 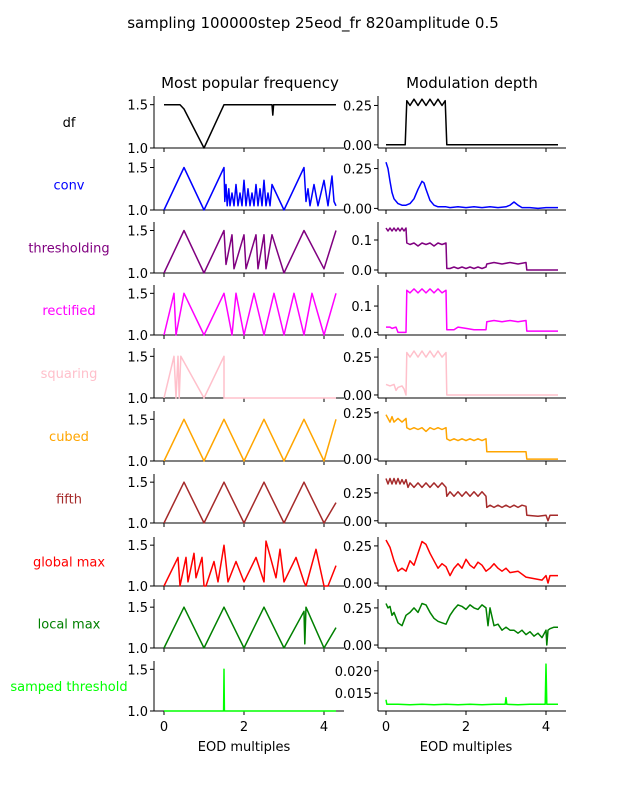 What do you see at coordinates (250, 314) in the screenshot?
I see `left-series-line-rectified` at bounding box center [250, 314].